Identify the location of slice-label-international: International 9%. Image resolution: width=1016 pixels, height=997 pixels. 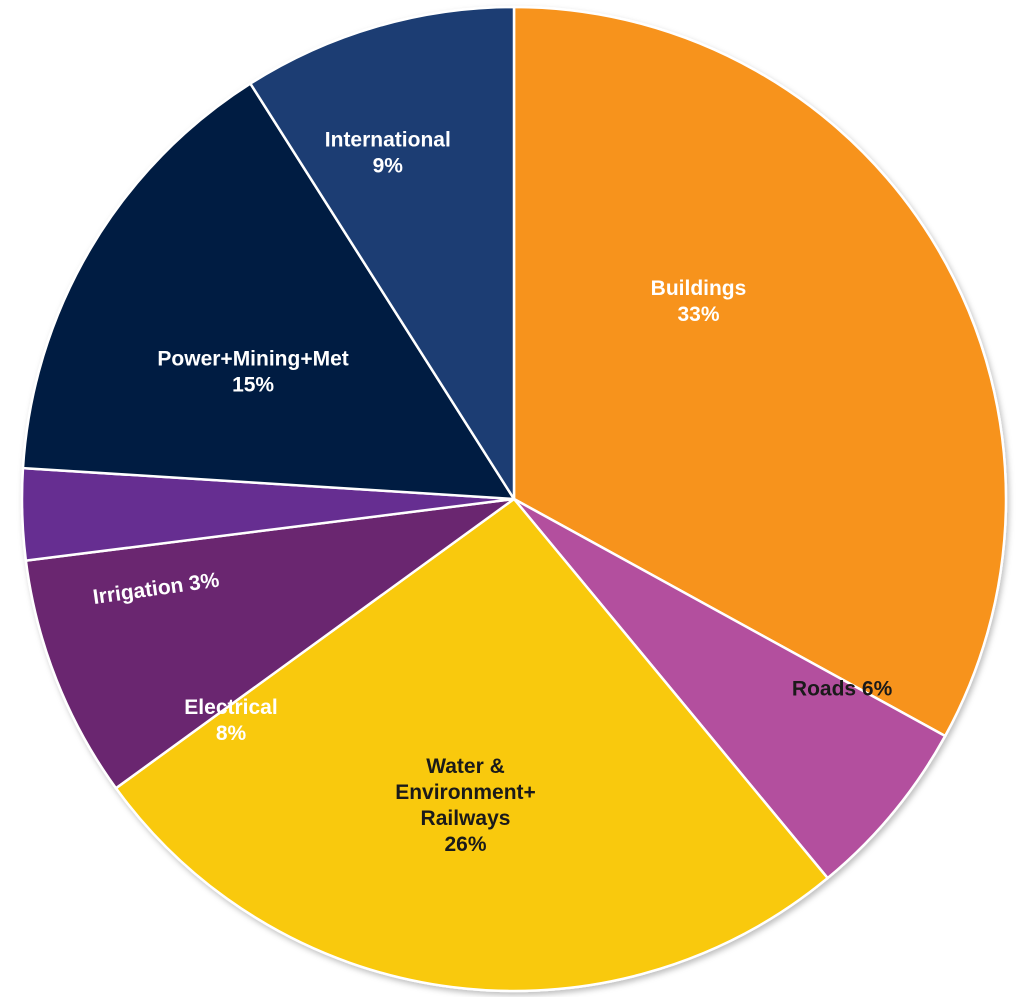
(388, 152).